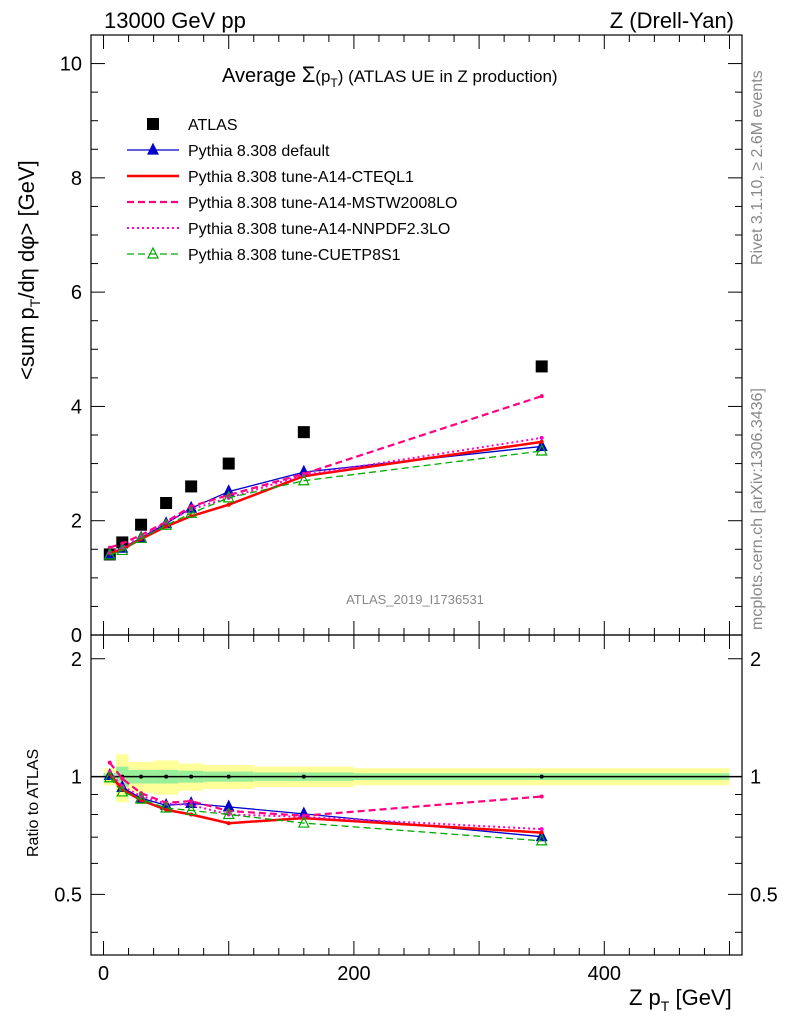 This screenshot has width=786, height=1024. I want to click on ratio-line, so click(325, 789).